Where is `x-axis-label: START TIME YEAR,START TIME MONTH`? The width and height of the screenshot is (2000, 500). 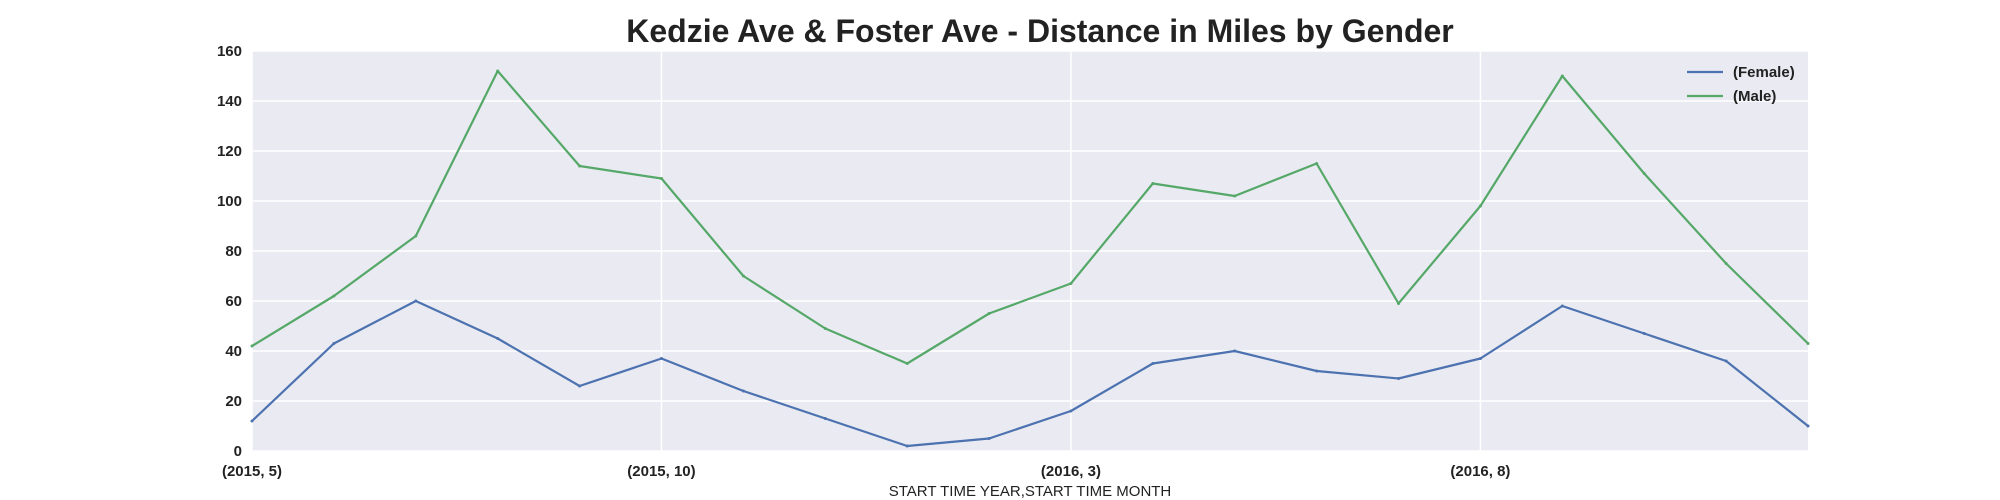 x-axis-label: START TIME YEAR,START TIME MONTH is located at coordinates (1030, 491).